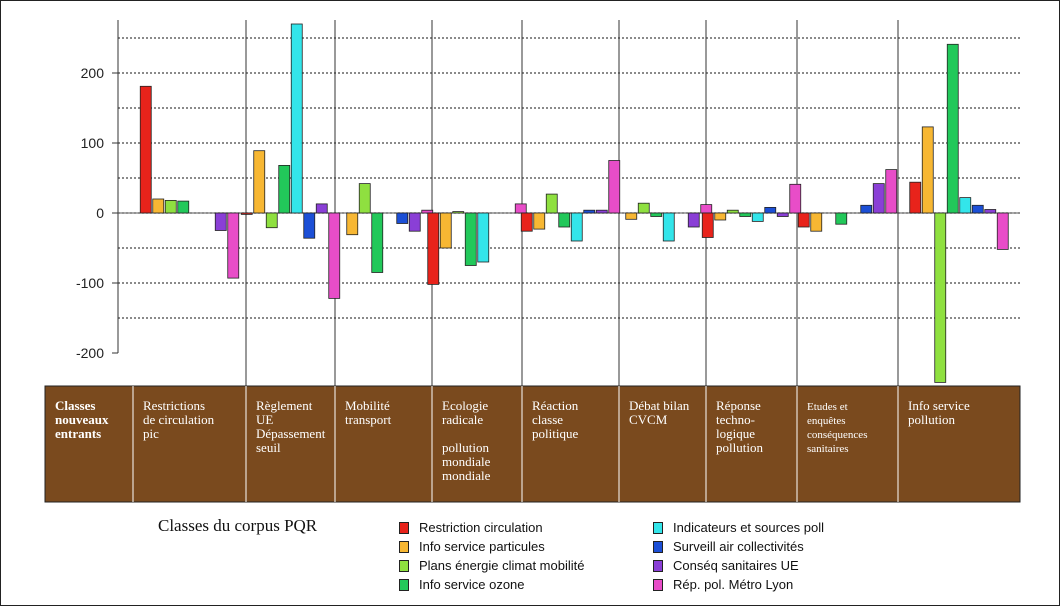  What do you see at coordinates (939, 405) in the screenshot?
I see `category-label: Info service` at bounding box center [939, 405].